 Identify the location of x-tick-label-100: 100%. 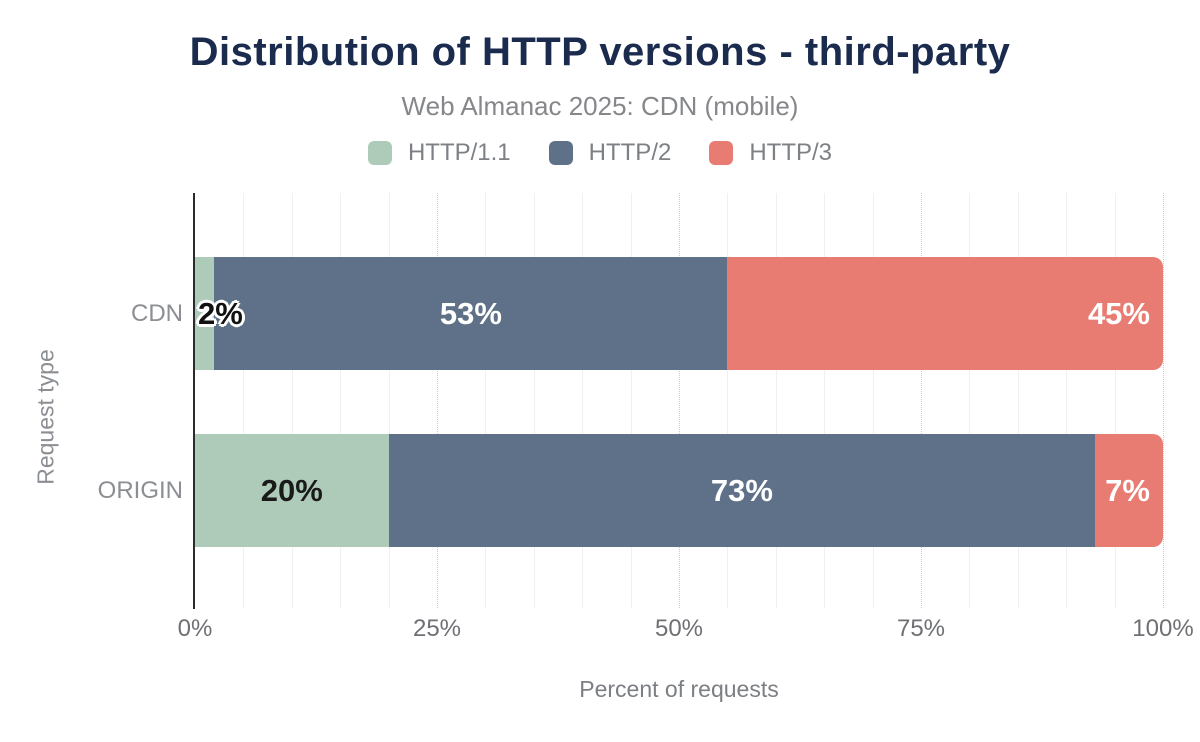
(1163, 628).